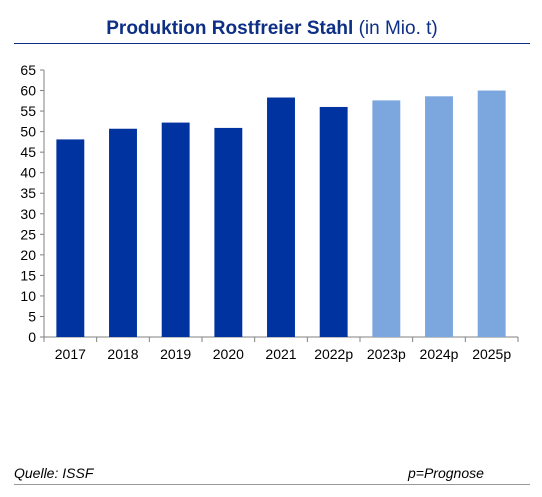 The image size is (542, 497). Describe the element at coordinates (28, 234) in the screenshot. I see `y-tick-label: 25` at that location.